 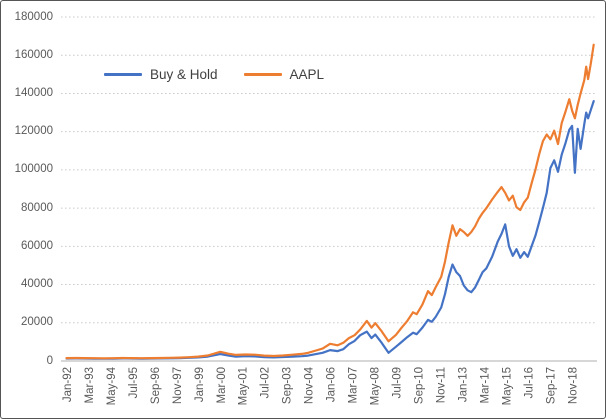 I want to click on x-axis-tick-label: Jan-92, so click(x=68, y=384).